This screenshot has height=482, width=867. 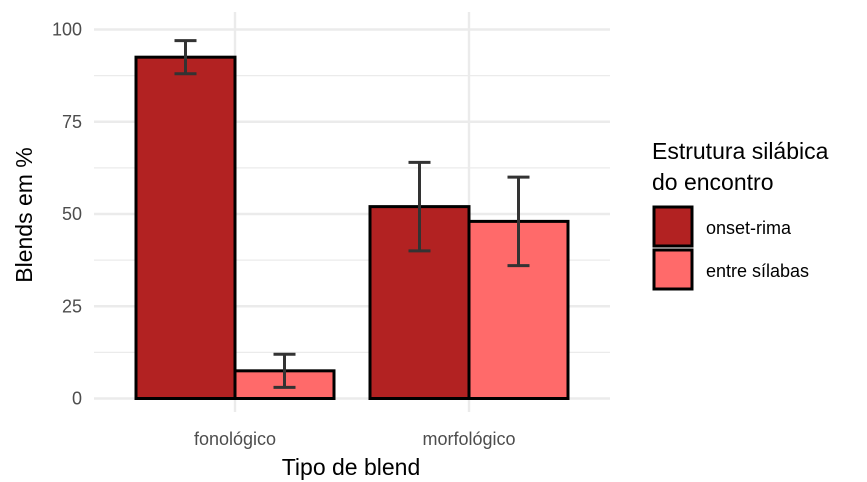 What do you see at coordinates (185, 228) in the screenshot?
I see `bar` at bounding box center [185, 228].